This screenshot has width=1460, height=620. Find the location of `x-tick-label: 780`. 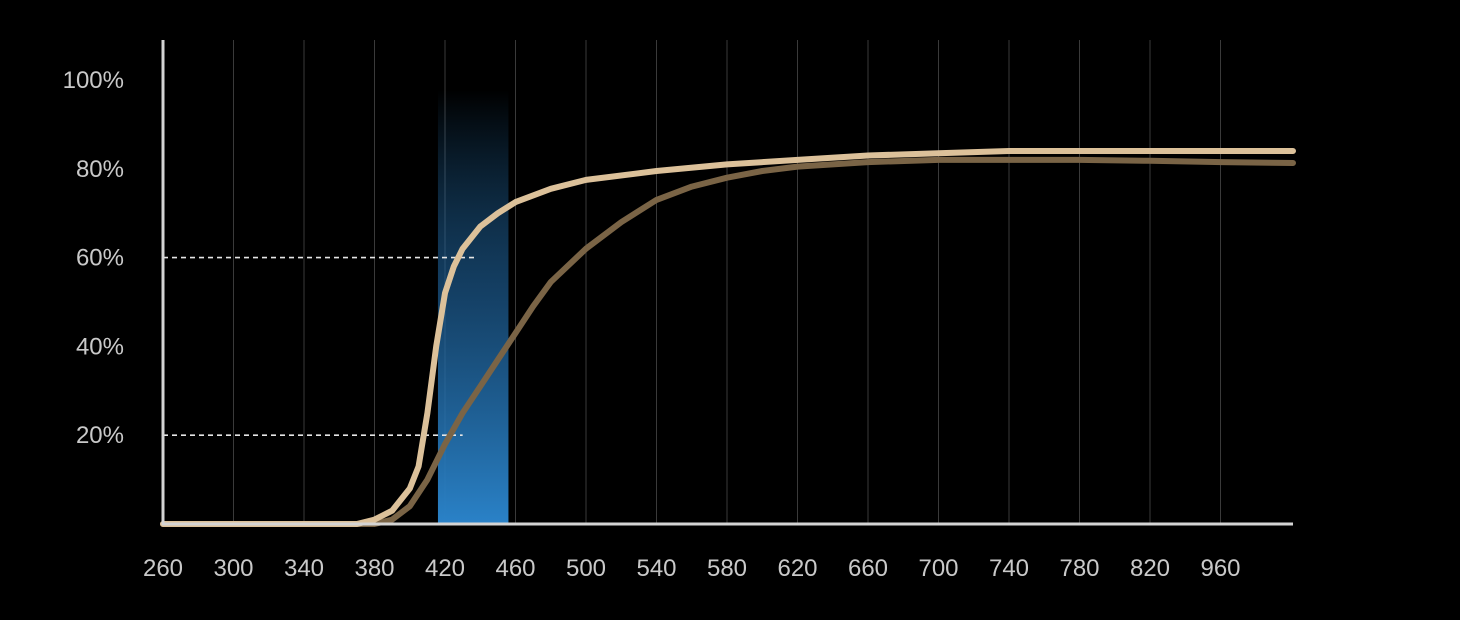

x-tick-label: 780 is located at coordinates (1079, 568).